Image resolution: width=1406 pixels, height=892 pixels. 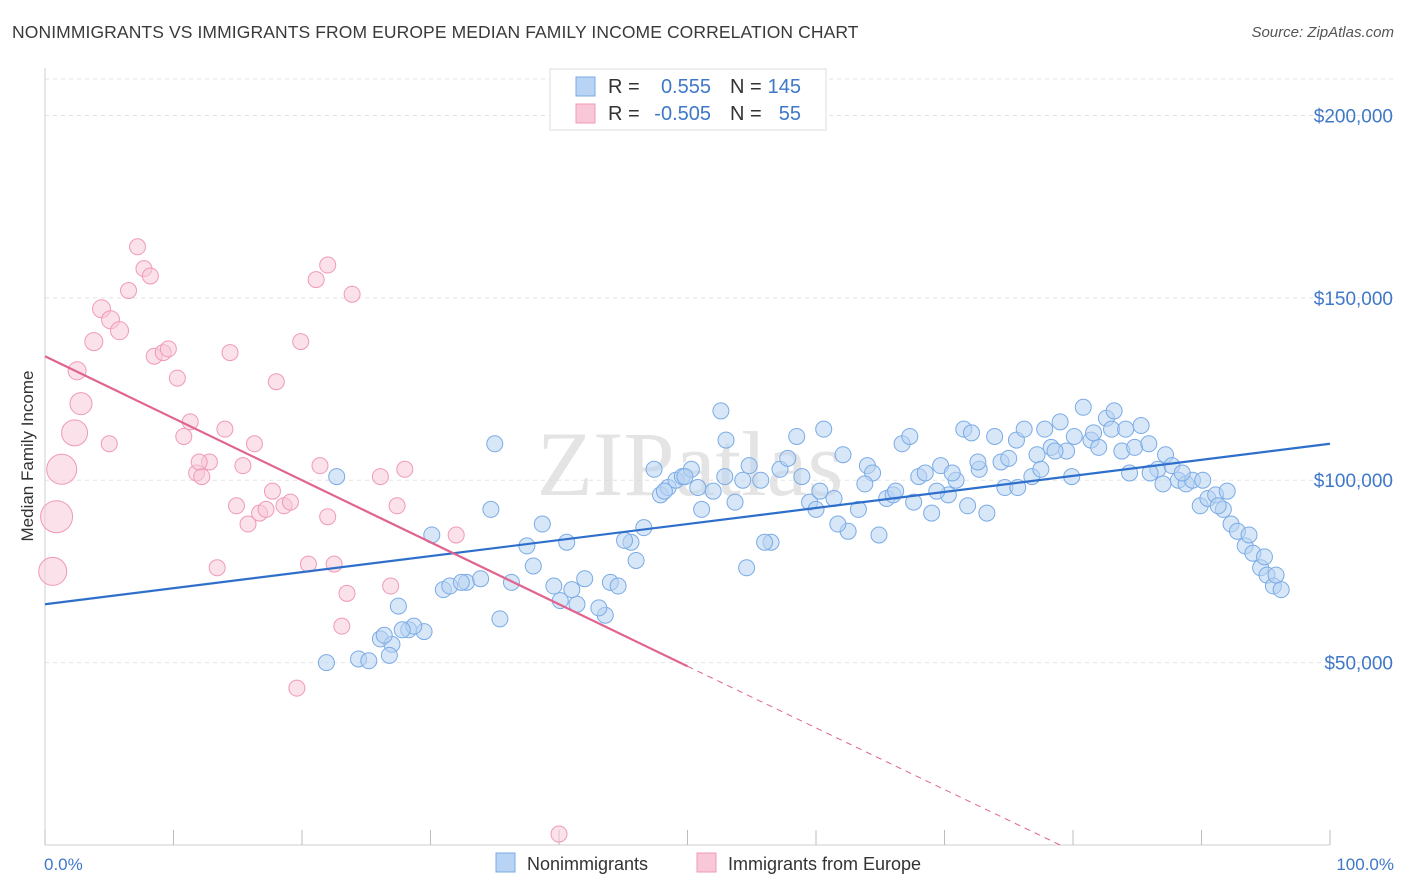 What do you see at coordinates (746, 114) in the screenshot?
I see `legend-n-label-2: N =` at bounding box center [746, 114].